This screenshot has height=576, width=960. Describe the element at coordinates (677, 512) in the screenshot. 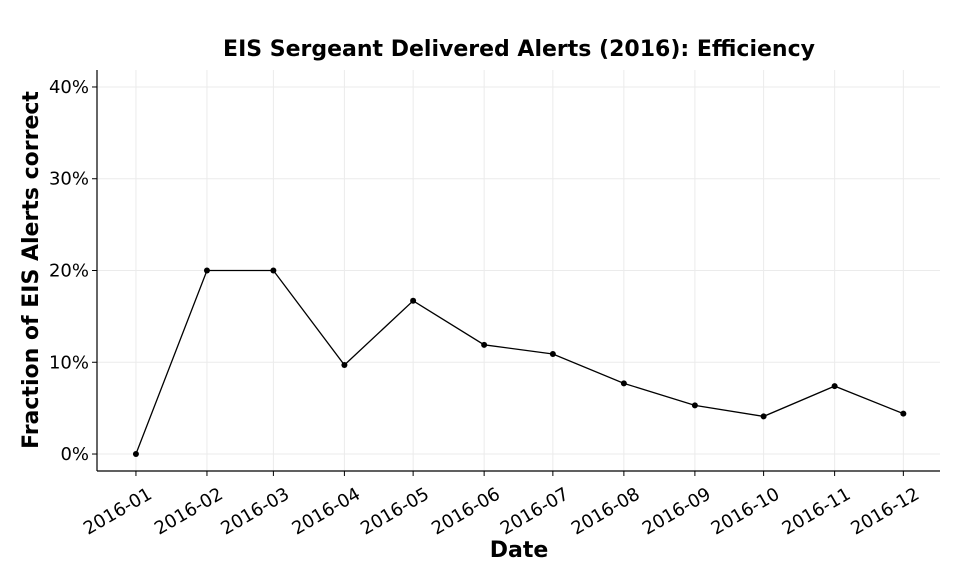

I see `x-tick-label: 2016-09` at that location.